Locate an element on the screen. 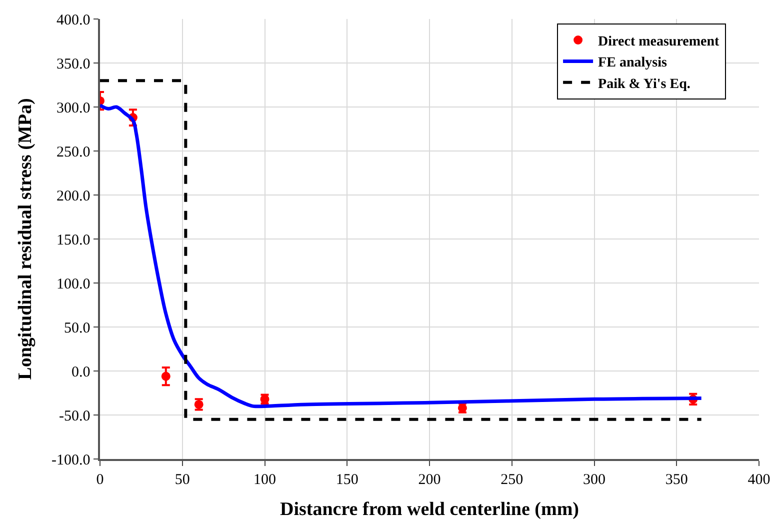 This screenshot has width=782, height=528. legend-label: FE analysis is located at coordinates (633, 63).